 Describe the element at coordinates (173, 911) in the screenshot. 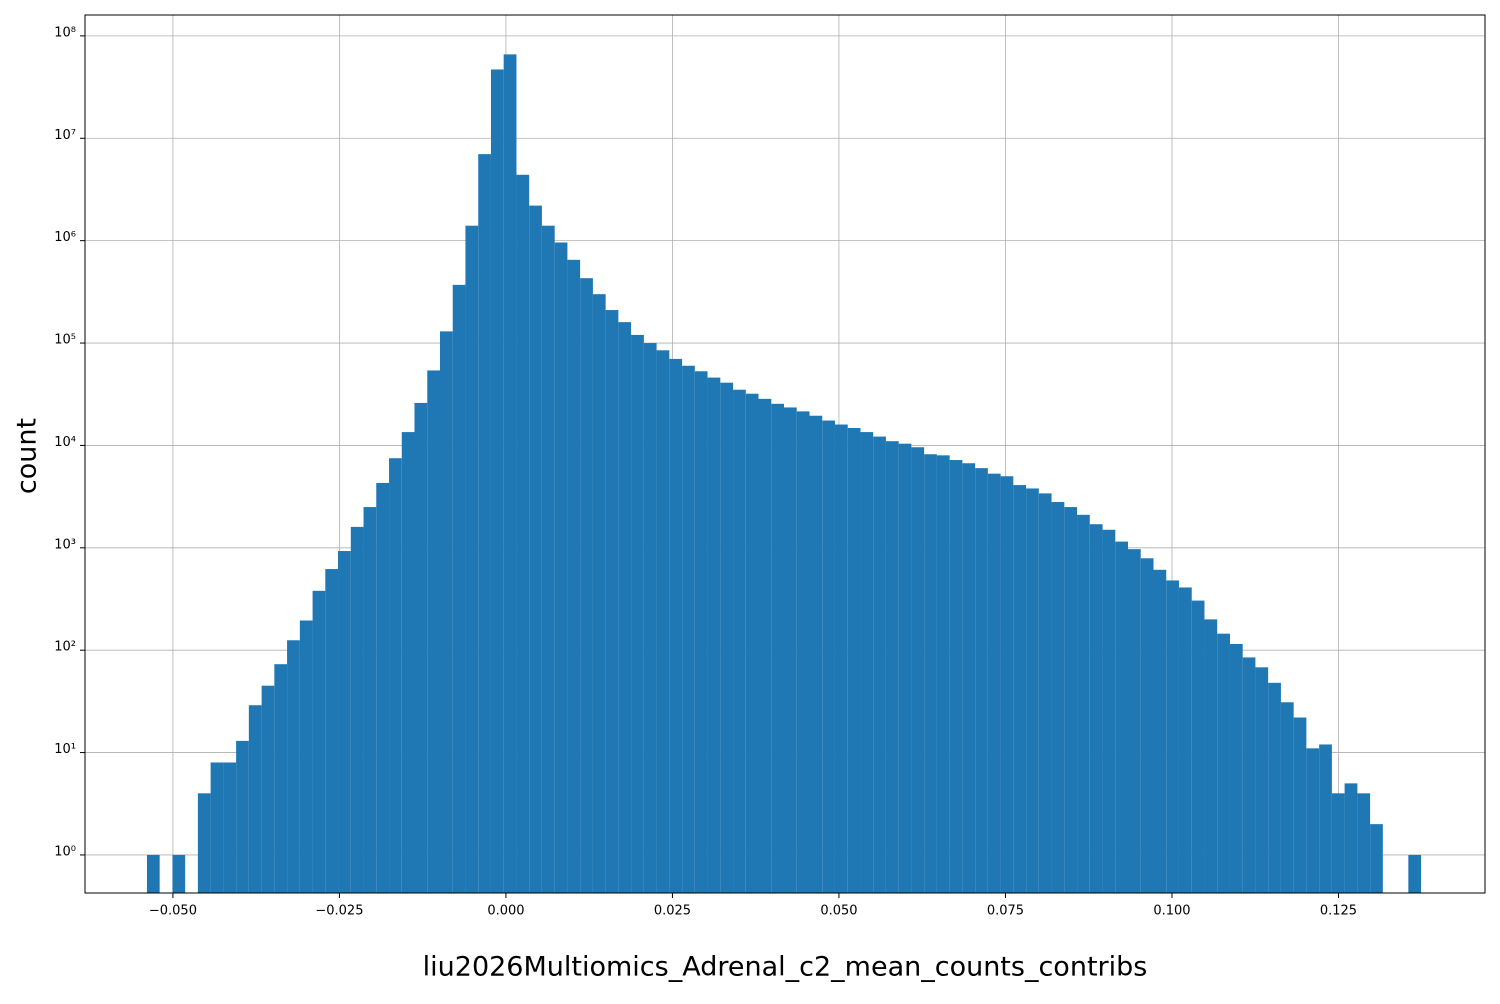

I see `x-tick-label: −0.050` at that location.